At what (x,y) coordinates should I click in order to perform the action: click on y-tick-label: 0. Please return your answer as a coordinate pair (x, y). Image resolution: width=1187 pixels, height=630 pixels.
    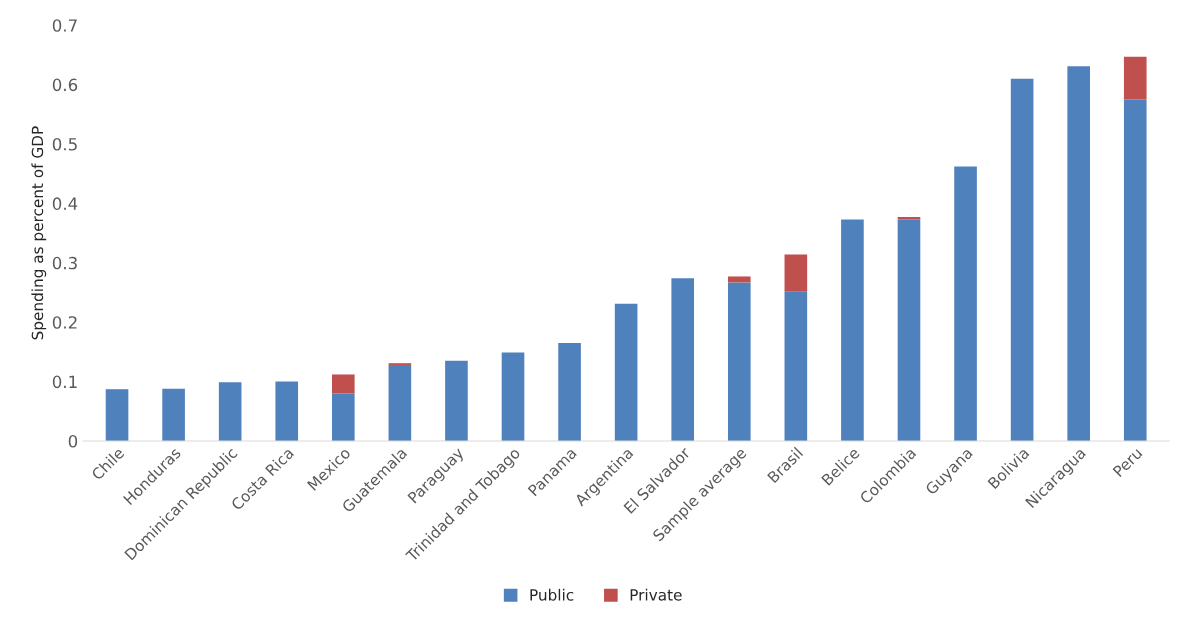
    Looking at the image, I should click on (73, 441).